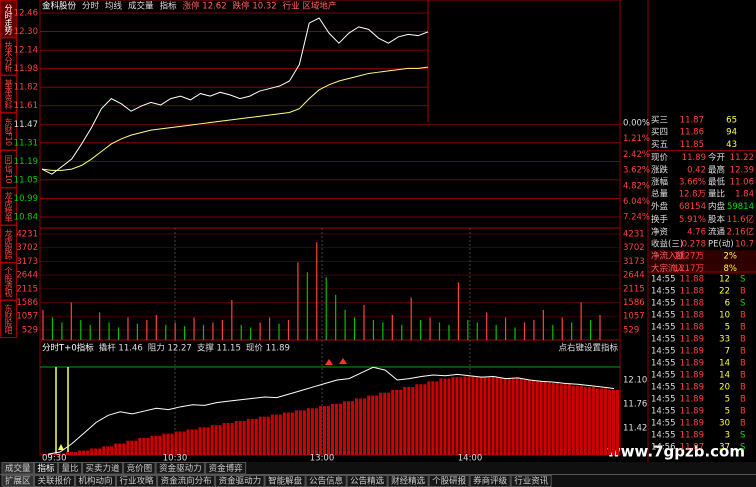 The width and height of the screenshot is (756, 487). I want to click on tab-label: 智能解盘, so click(285, 481).